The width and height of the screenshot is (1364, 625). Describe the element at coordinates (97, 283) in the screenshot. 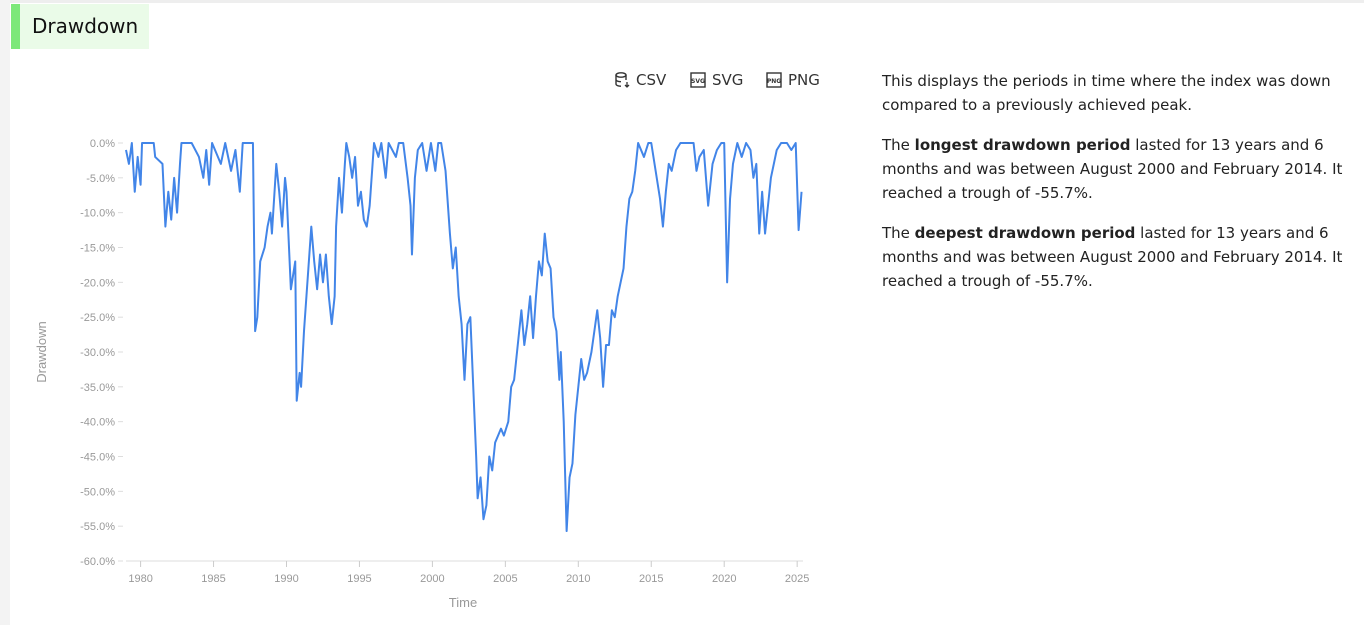

I see `y-tick-label: -20.0%` at that location.